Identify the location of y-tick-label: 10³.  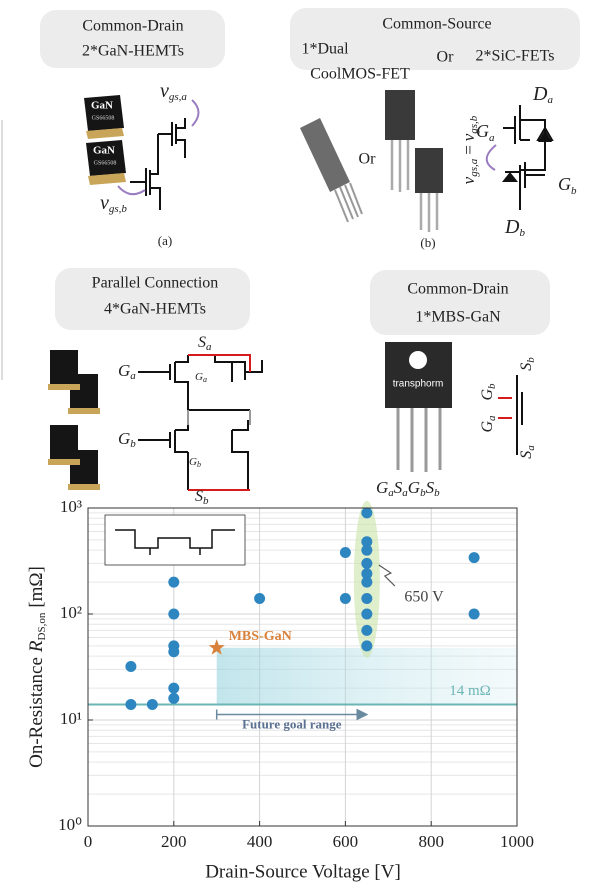
(71, 506).